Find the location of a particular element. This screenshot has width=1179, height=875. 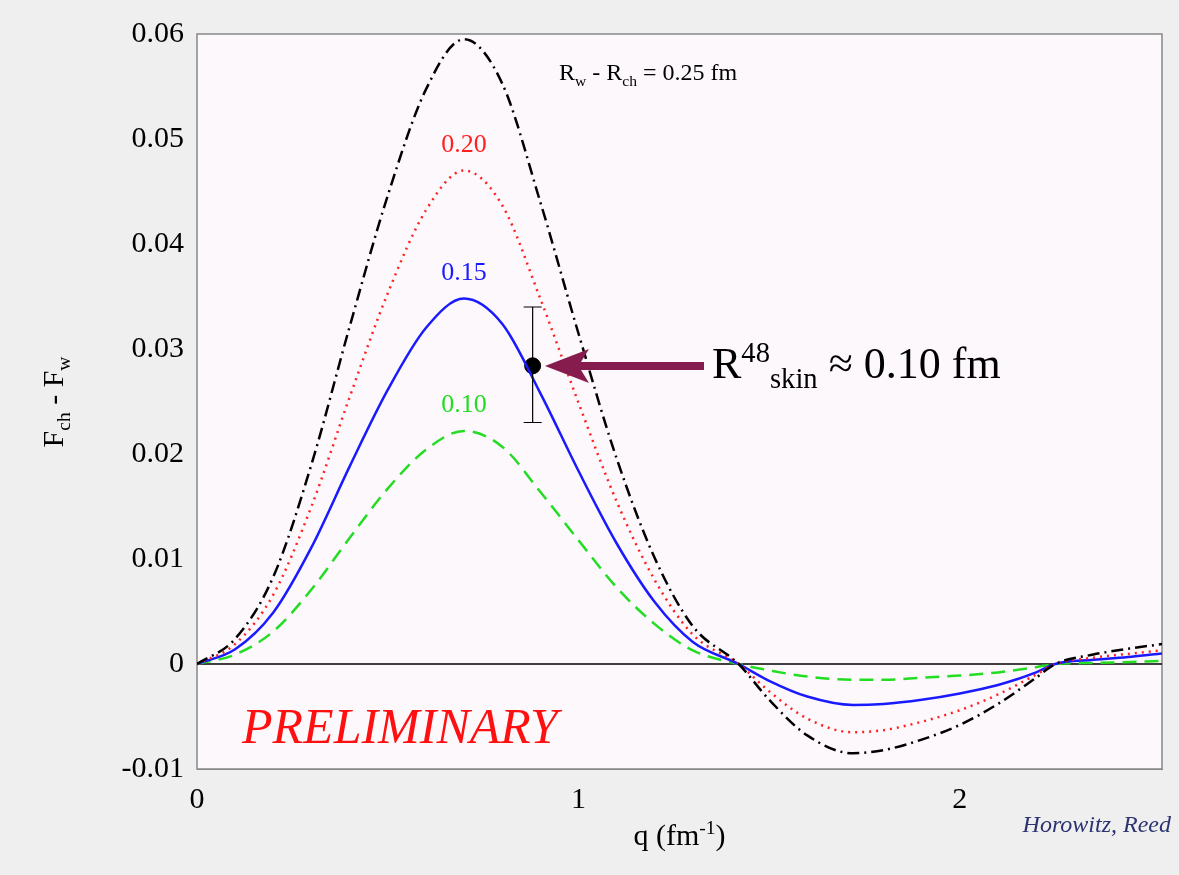

y-tick-label: 0.03 is located at coordinates (157, 346).